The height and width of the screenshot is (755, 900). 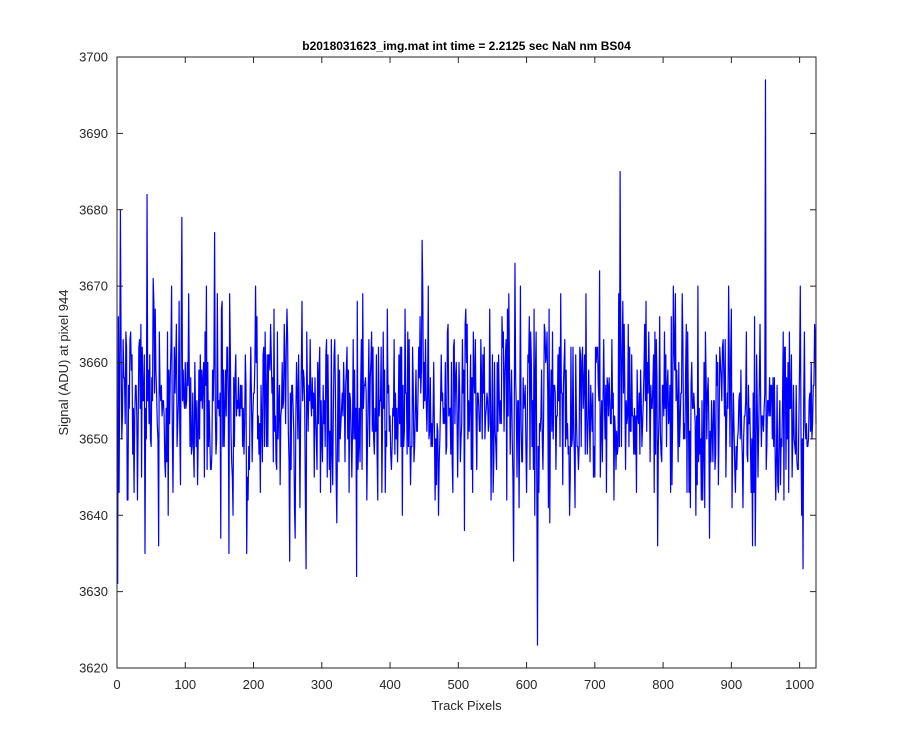 I want to click on x-tick-label: 600, so click(x=527, y=684).